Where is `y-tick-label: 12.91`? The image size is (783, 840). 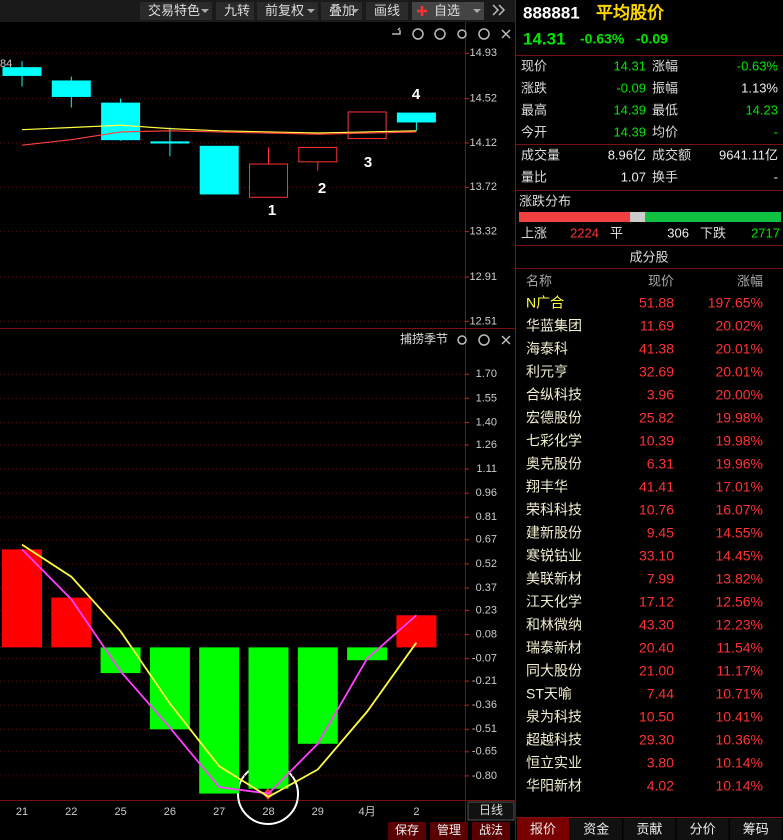 y-tick-label: 12.91 is located at coordinates (483, 277).